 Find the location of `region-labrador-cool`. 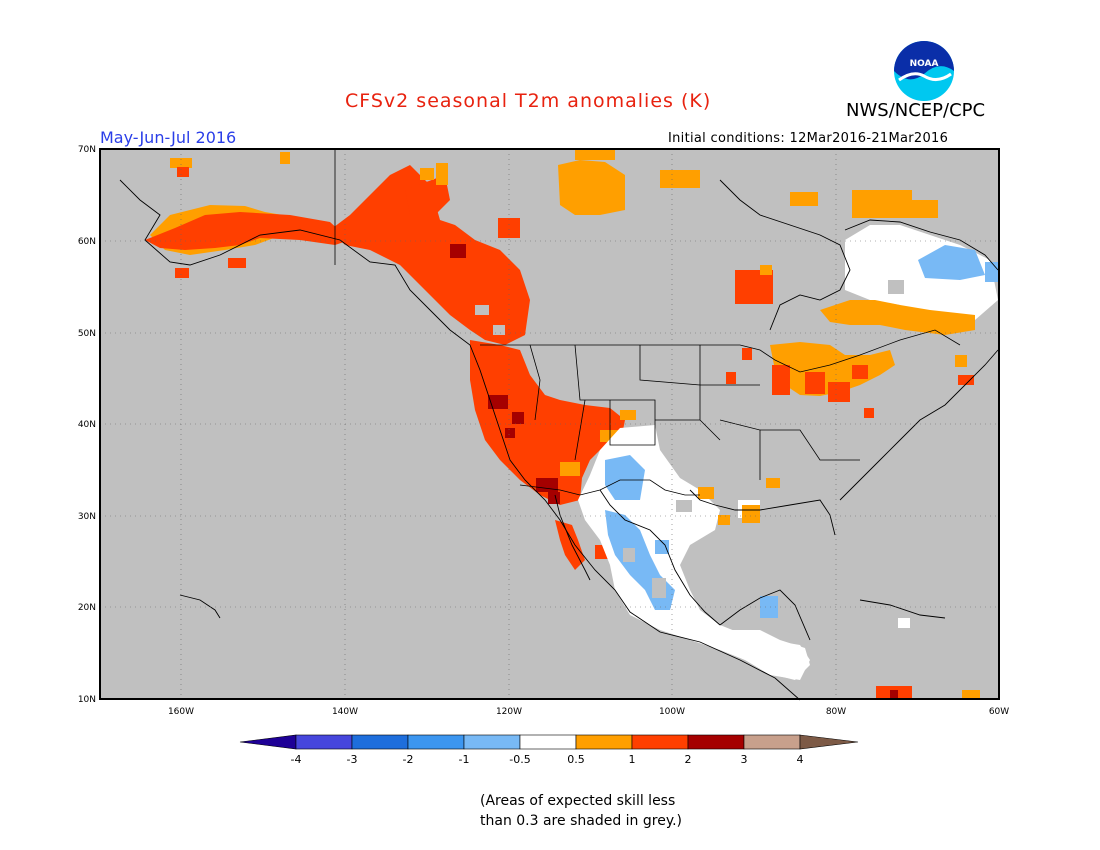

region-labrador-cool is located at coordinates (951, 262).